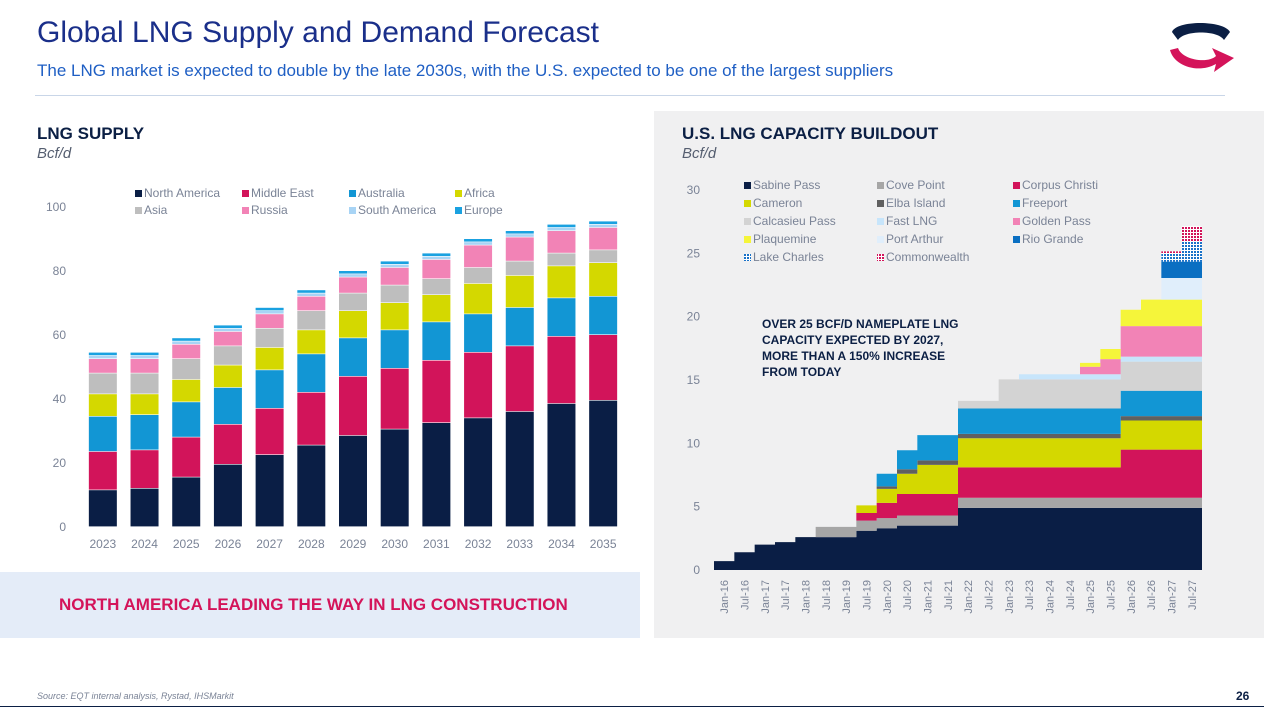 This screenshot has height=708, width=1264. I want to click on x-tick-label: 2033, so click(519, 544).